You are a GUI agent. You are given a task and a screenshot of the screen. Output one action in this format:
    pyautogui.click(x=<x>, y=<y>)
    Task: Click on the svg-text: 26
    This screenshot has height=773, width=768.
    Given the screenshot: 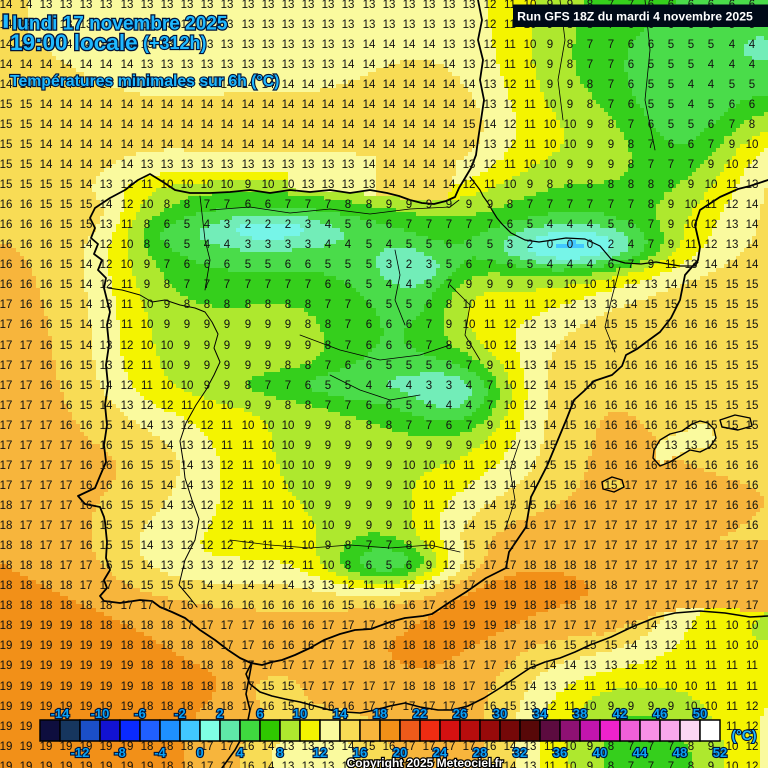 What is the action you would take?
    pyautogui.click(x=460, y=713)
    